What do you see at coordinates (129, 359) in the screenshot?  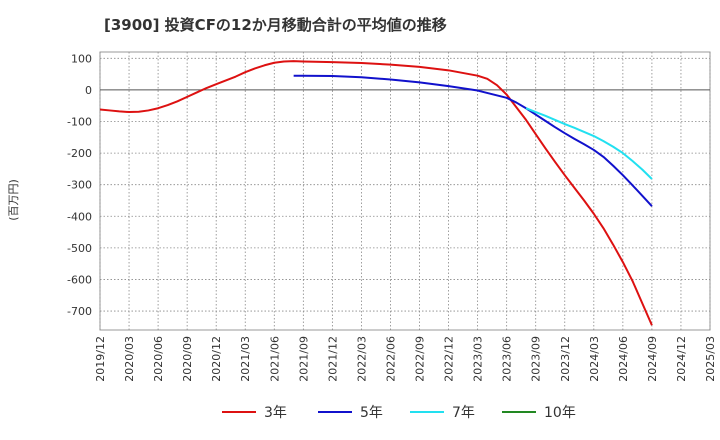 I see `x-tick-label: 2020/03` at bounding box center [129, 359].